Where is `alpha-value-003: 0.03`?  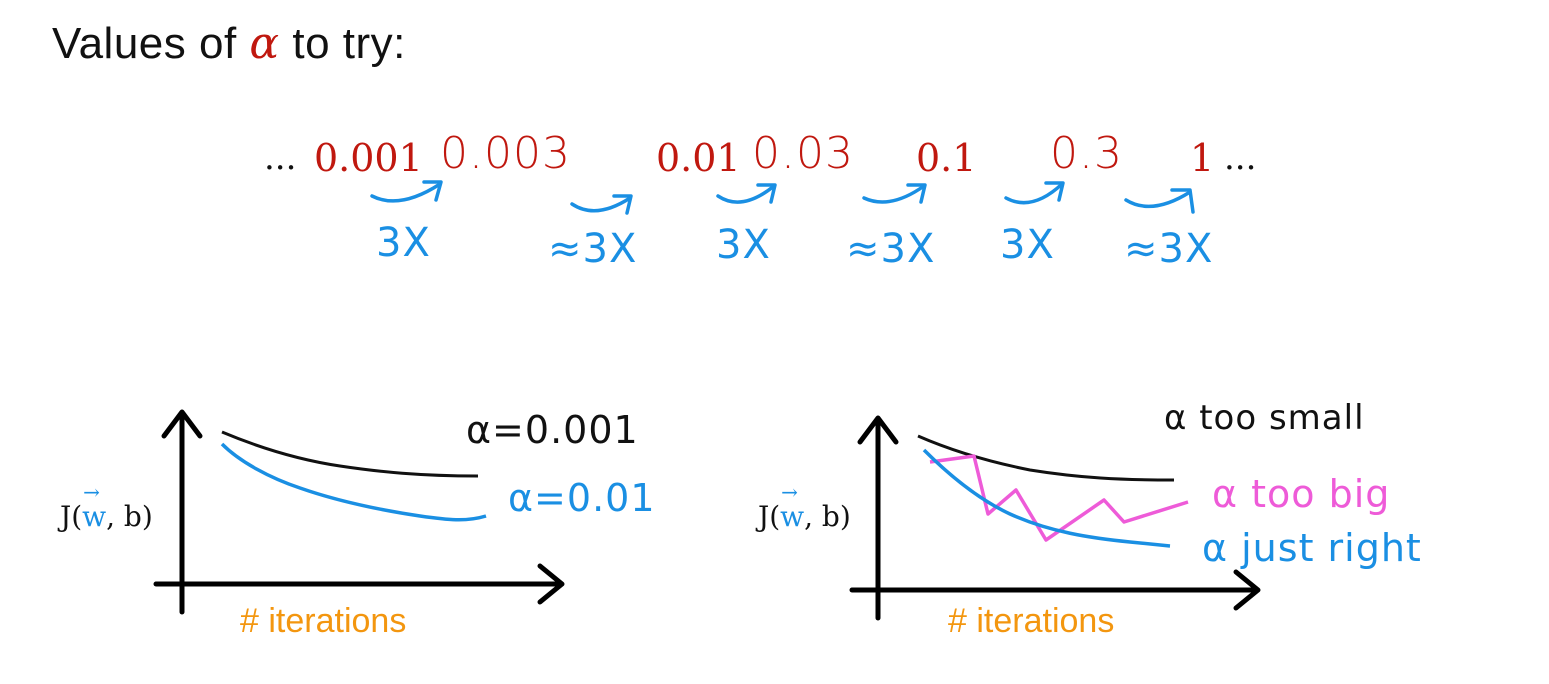
alpha-value-003: 0.03 is located at coordinates (803, 153).